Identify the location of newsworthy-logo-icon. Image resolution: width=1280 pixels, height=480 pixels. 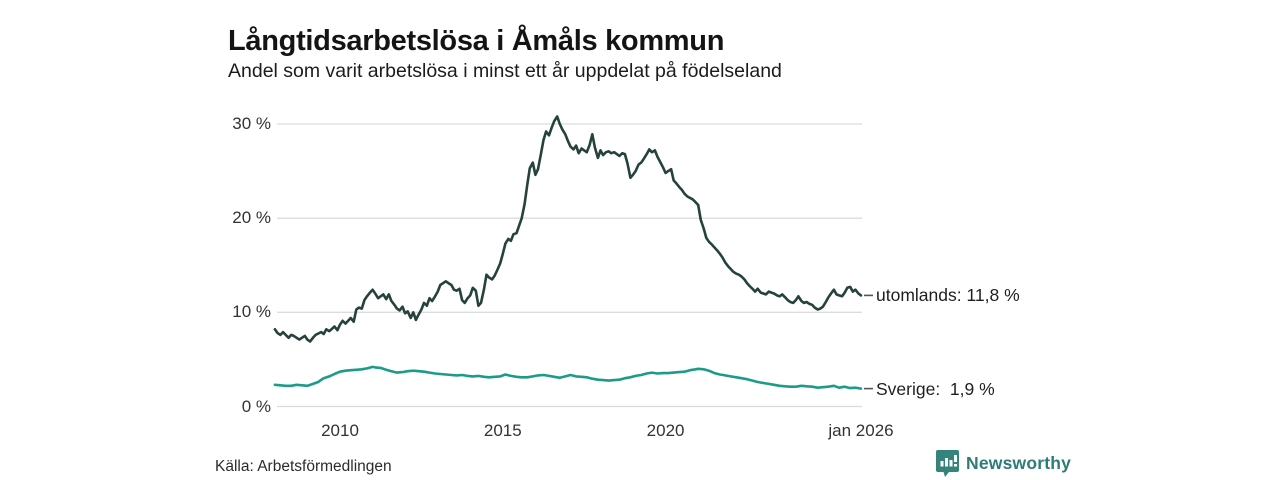
(947, 463).